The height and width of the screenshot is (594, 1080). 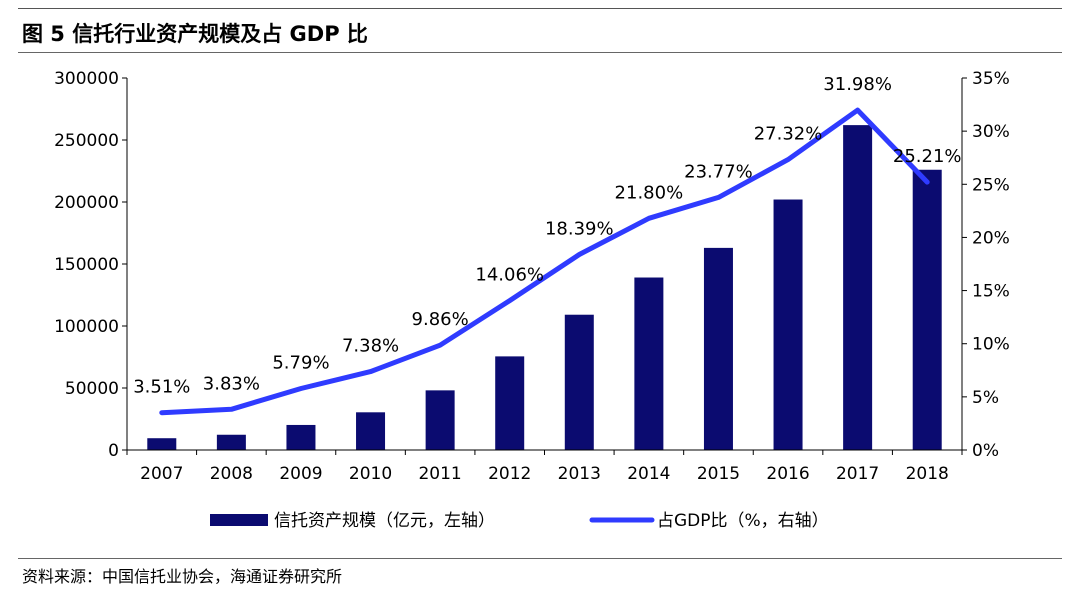 I want to click on bar-2018, so click(x=927, y=309).